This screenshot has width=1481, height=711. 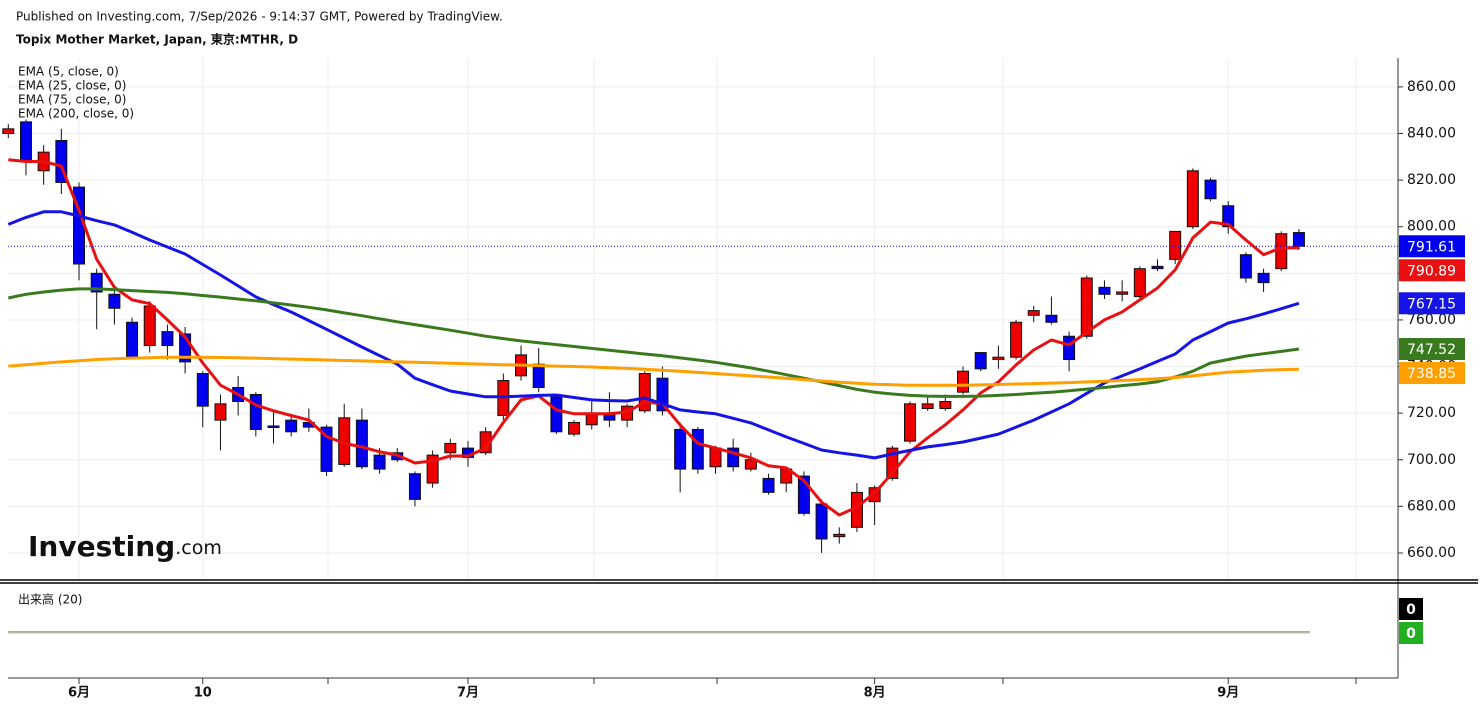 I want to click on price-badge-label: 747.52, so click(x=1431, y=350).